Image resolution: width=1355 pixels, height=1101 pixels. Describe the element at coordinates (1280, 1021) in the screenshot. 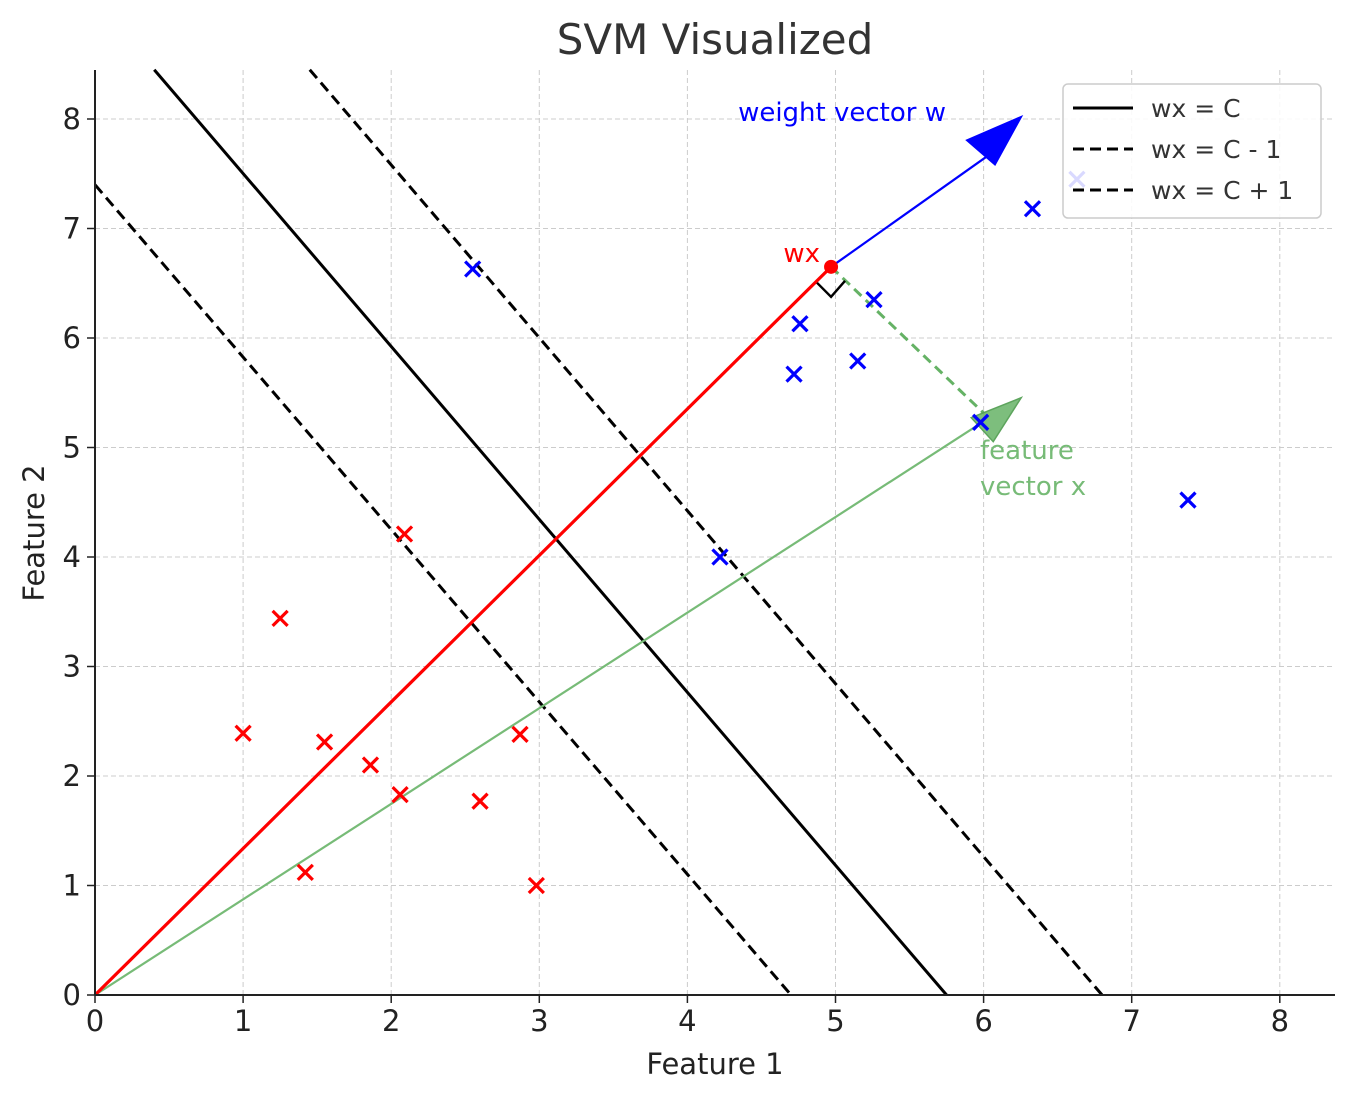

I see `x-tick-label: 8` at that location.